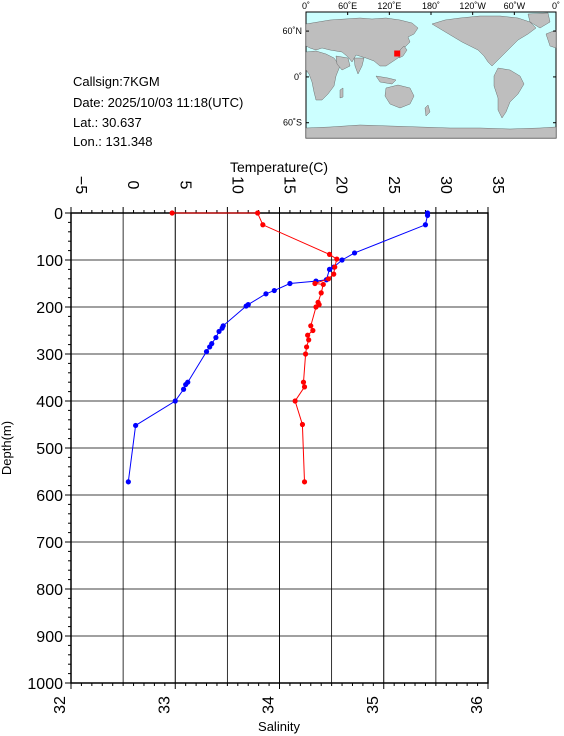 The image size is (564, 736). I want to click on depth-tick-label: 400, so click(49, 402).